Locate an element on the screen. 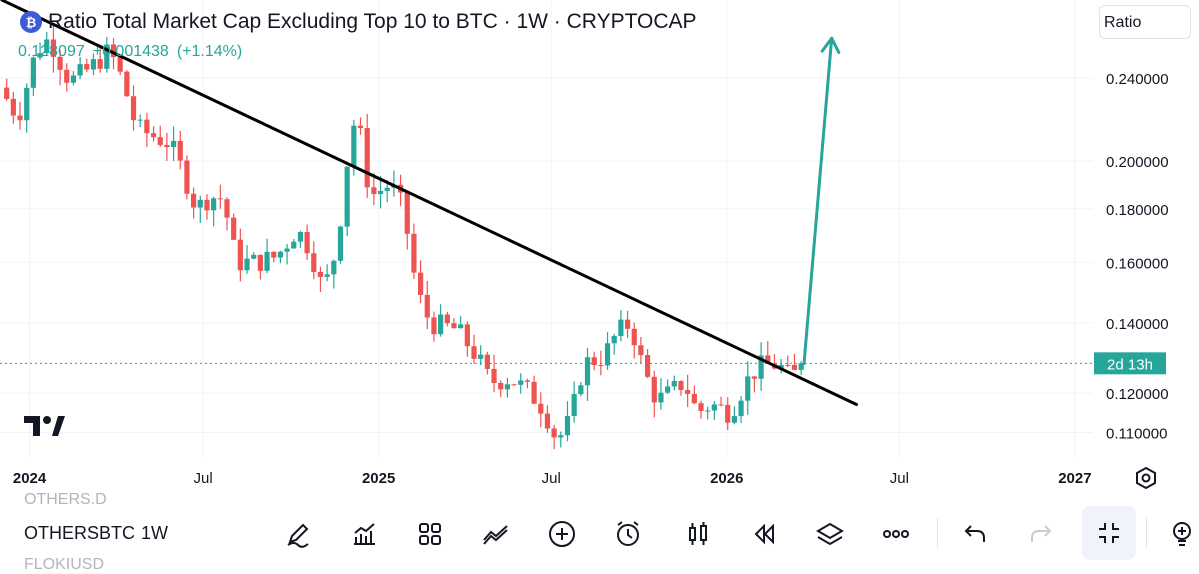  scale-ratio-button: Ratio is located at coordinates (1145, 22).